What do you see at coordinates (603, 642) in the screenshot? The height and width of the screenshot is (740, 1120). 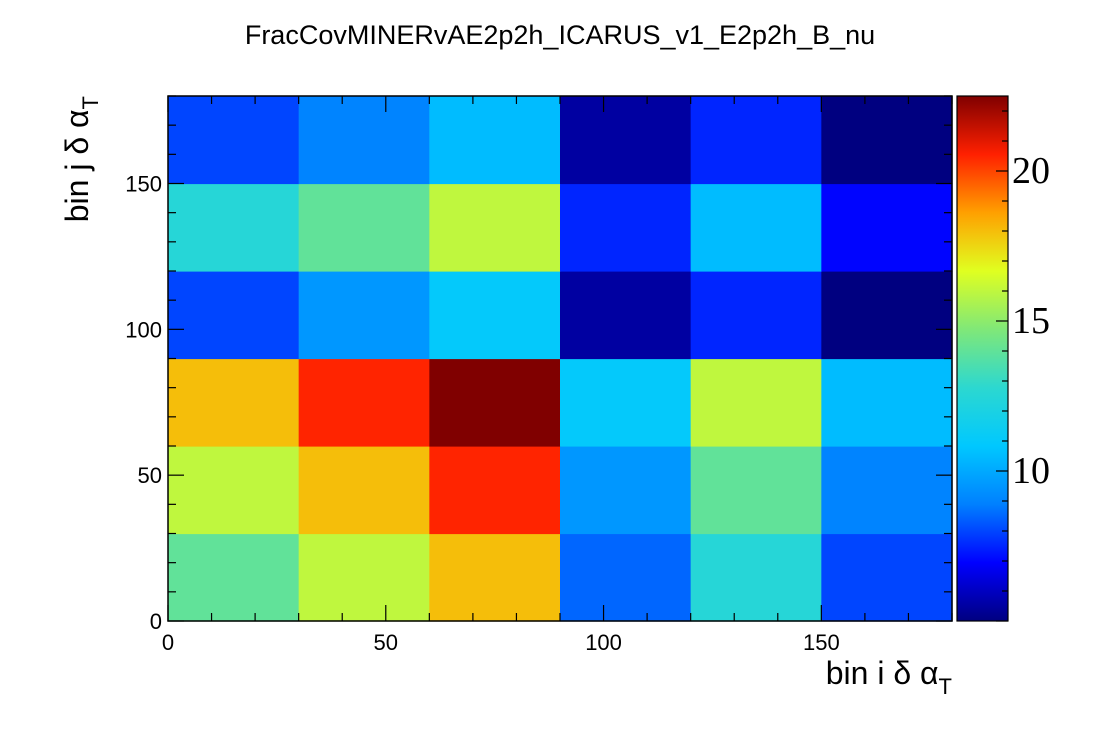 I see `x-tick-label: 100` at bounding box center [603, 642].